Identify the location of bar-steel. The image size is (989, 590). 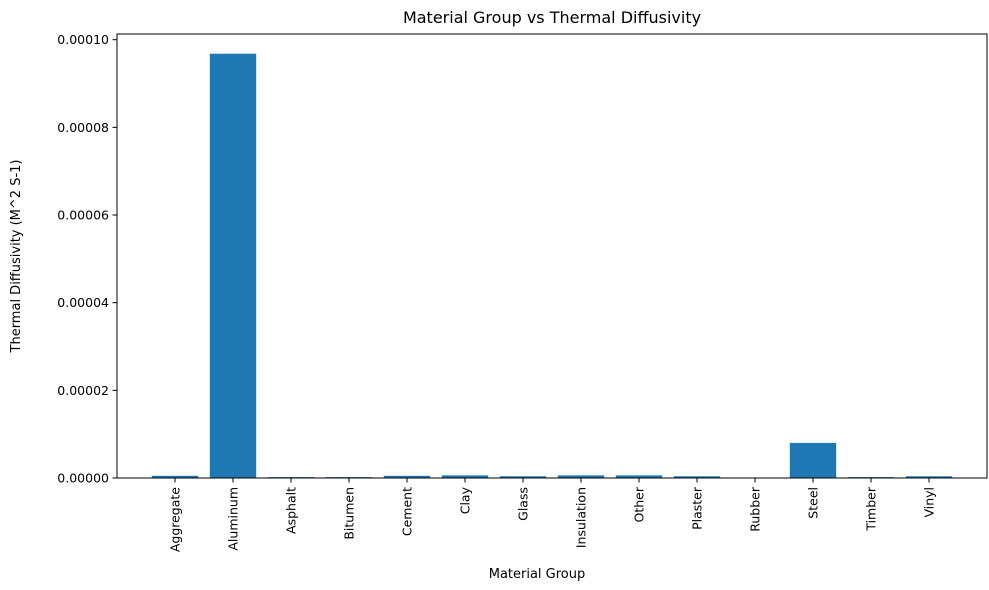
(813, 460).